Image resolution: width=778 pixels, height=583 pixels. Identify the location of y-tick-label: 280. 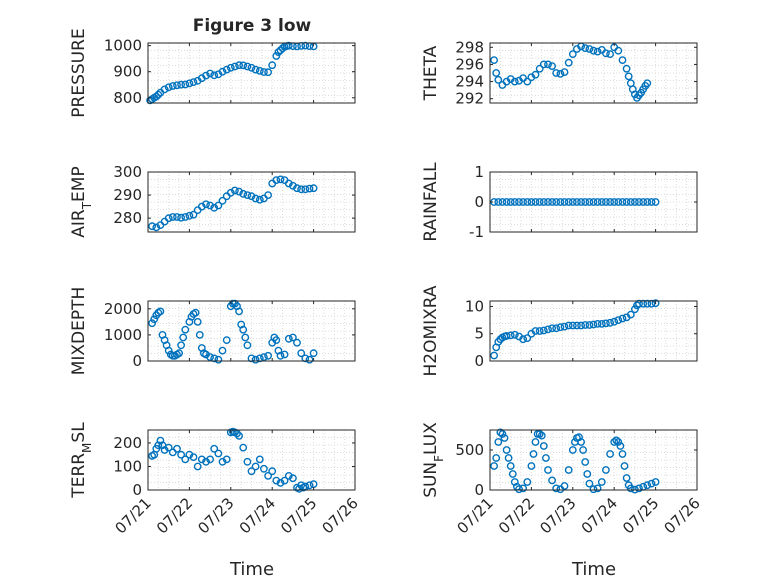
(127, 218).